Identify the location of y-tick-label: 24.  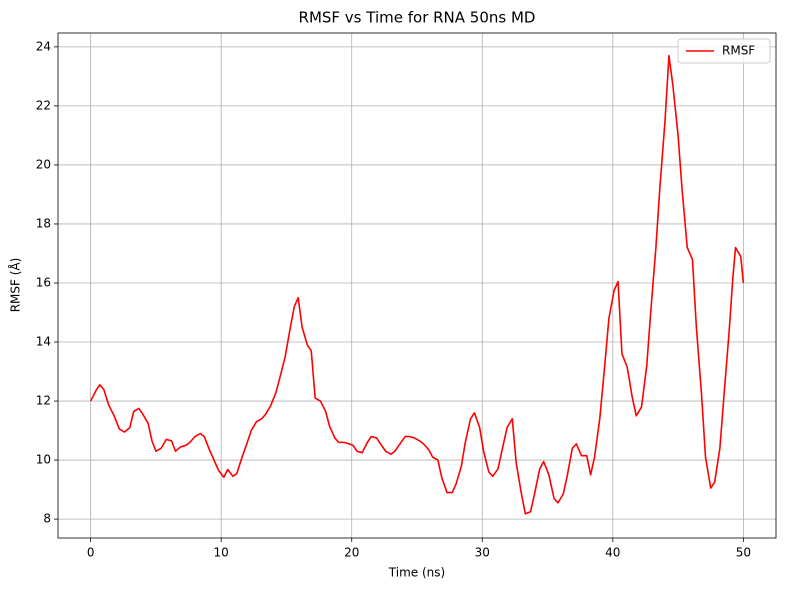
(43, 46).